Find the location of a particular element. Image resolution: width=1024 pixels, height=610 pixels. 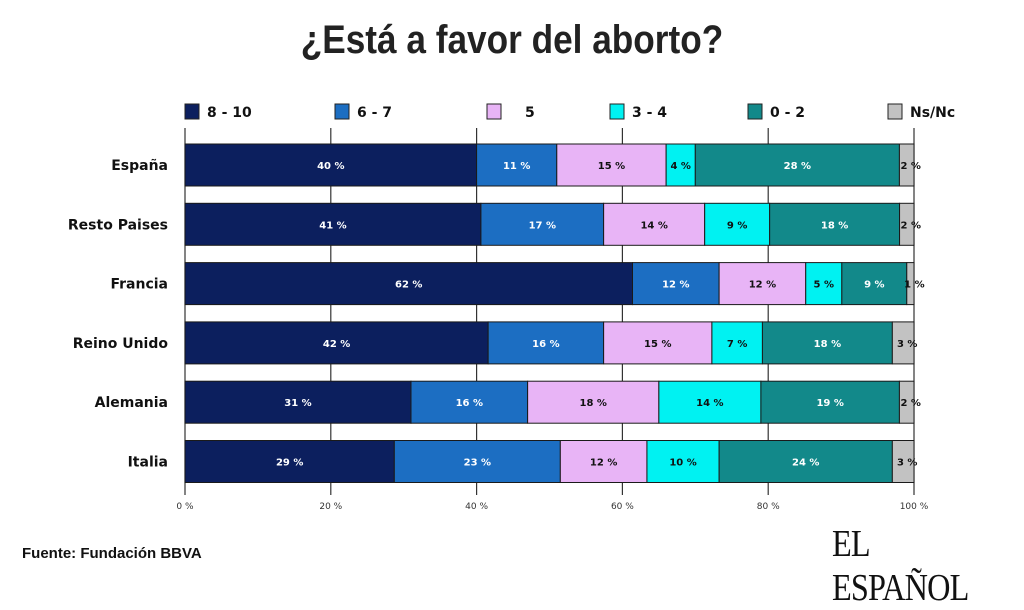

x-tick-label: 60 % is located at coordinates (622, 507).